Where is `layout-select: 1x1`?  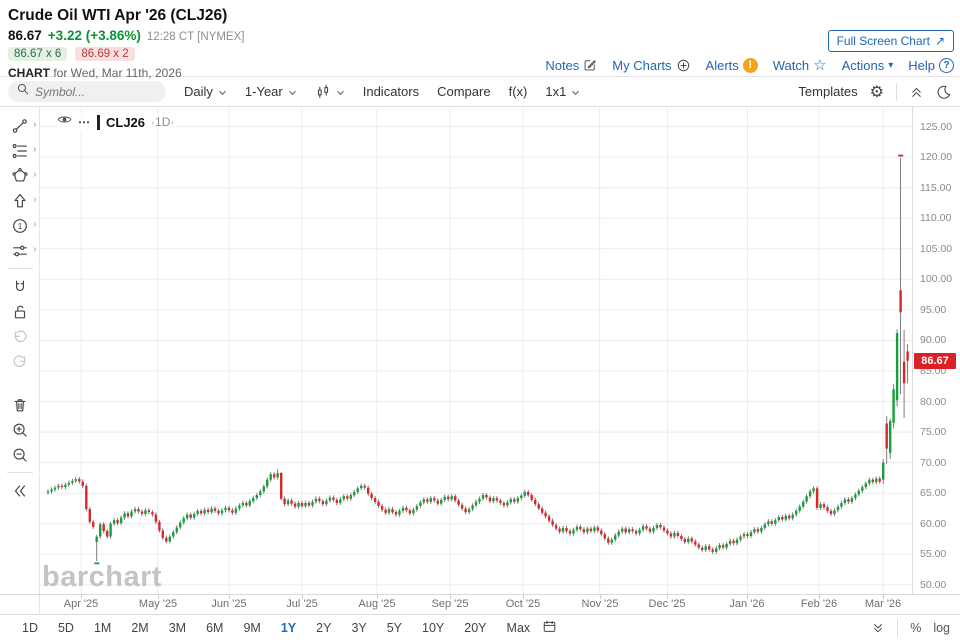 layout-select: 1x1 is located at coordinates (562, 91).